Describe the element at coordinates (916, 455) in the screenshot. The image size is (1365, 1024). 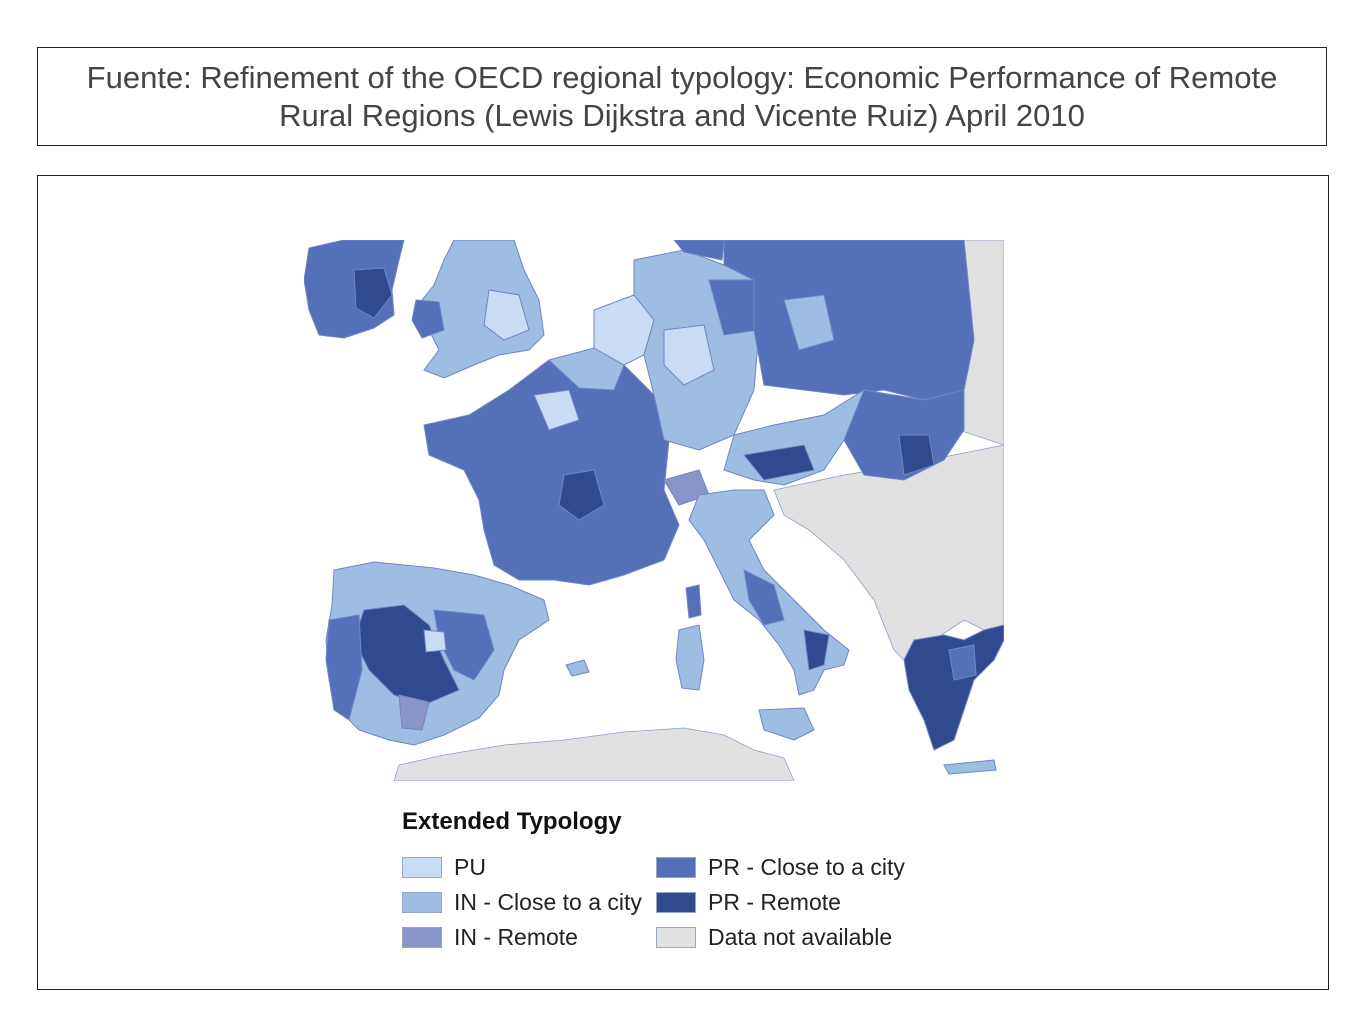
I see `region-romania-remote` at that location.